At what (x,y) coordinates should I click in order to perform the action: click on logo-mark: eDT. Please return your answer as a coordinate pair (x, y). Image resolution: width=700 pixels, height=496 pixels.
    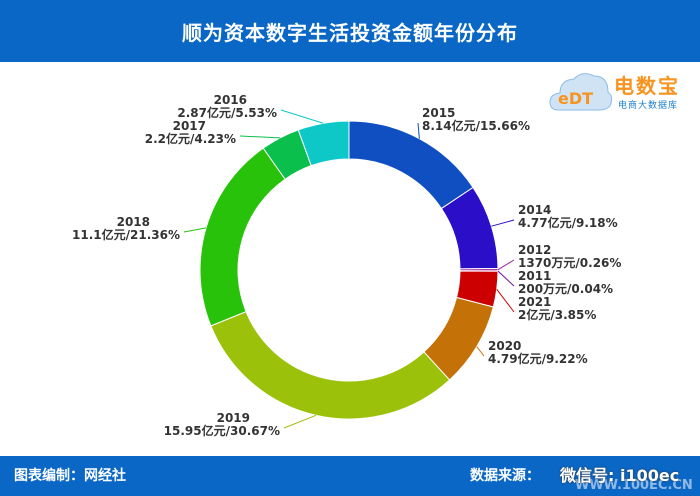
    Looking at the image, I should click on (575, 98).